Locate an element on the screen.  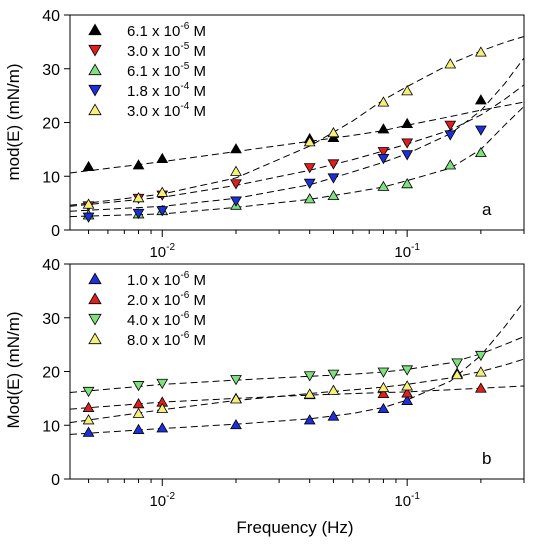
panel-b-x-tick-label: 10⁻² is located at coordinates (162, 500).